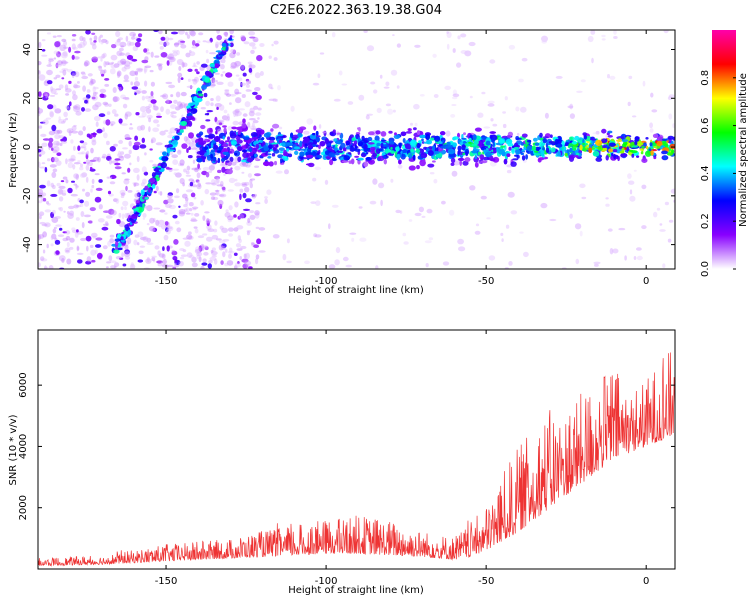 The image size is (750, 600). Describe the element at coordinates (326, 281) in the screenshot. I see `x-tick-label: -100` at that location.